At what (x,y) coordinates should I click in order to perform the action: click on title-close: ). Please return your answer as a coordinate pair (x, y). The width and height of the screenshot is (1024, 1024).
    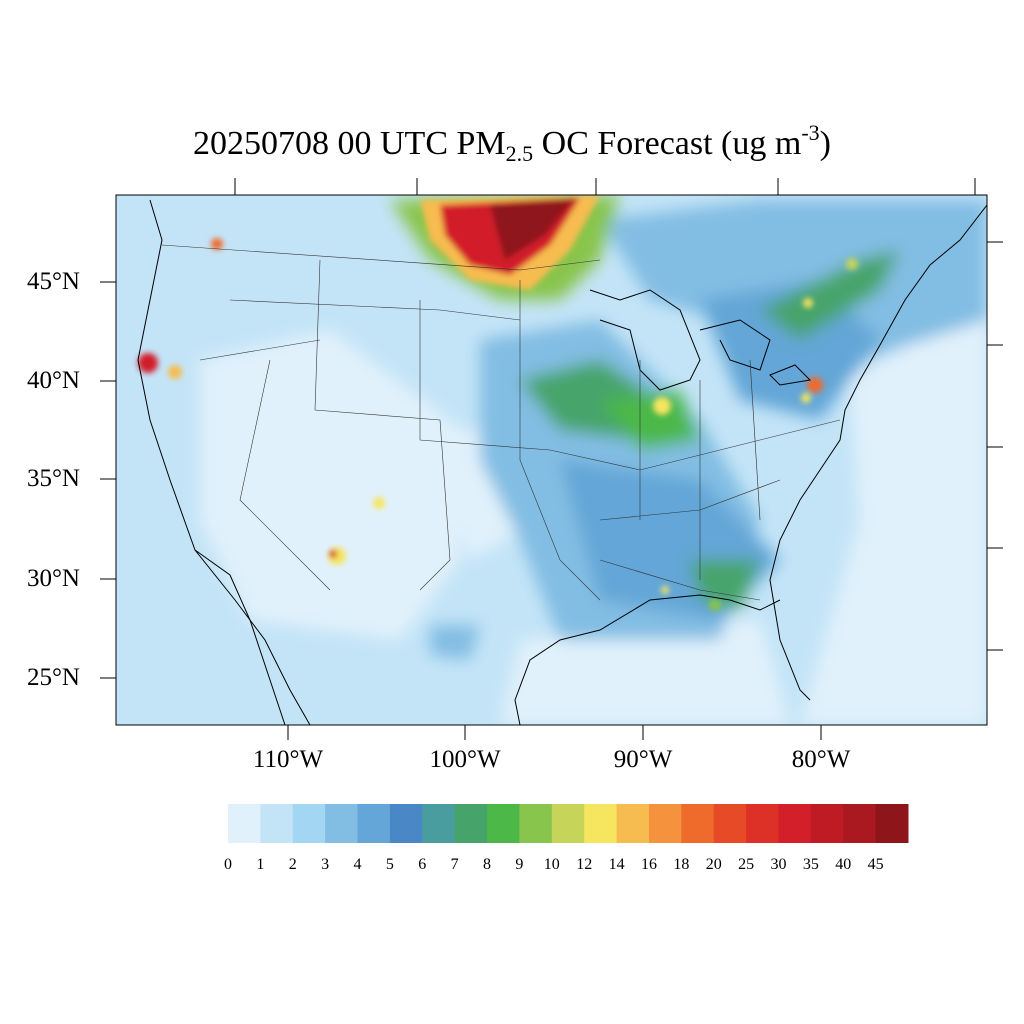
    Looking at the image, I should click on (825, 143).